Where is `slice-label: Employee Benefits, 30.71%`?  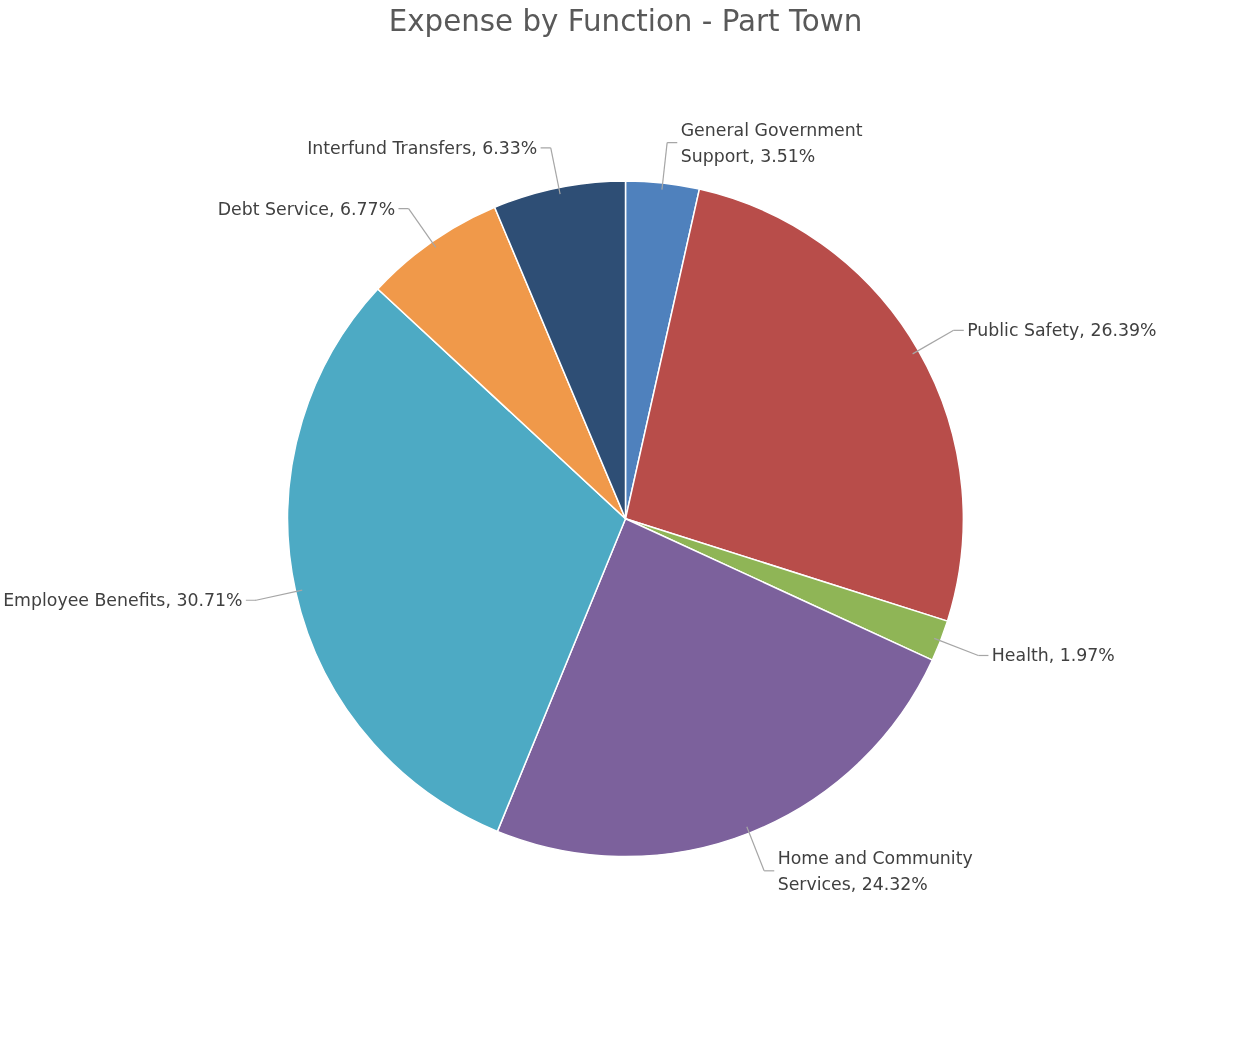 slice-label: Employee Benefits, 30.71% is located at coordinates (123, 600).